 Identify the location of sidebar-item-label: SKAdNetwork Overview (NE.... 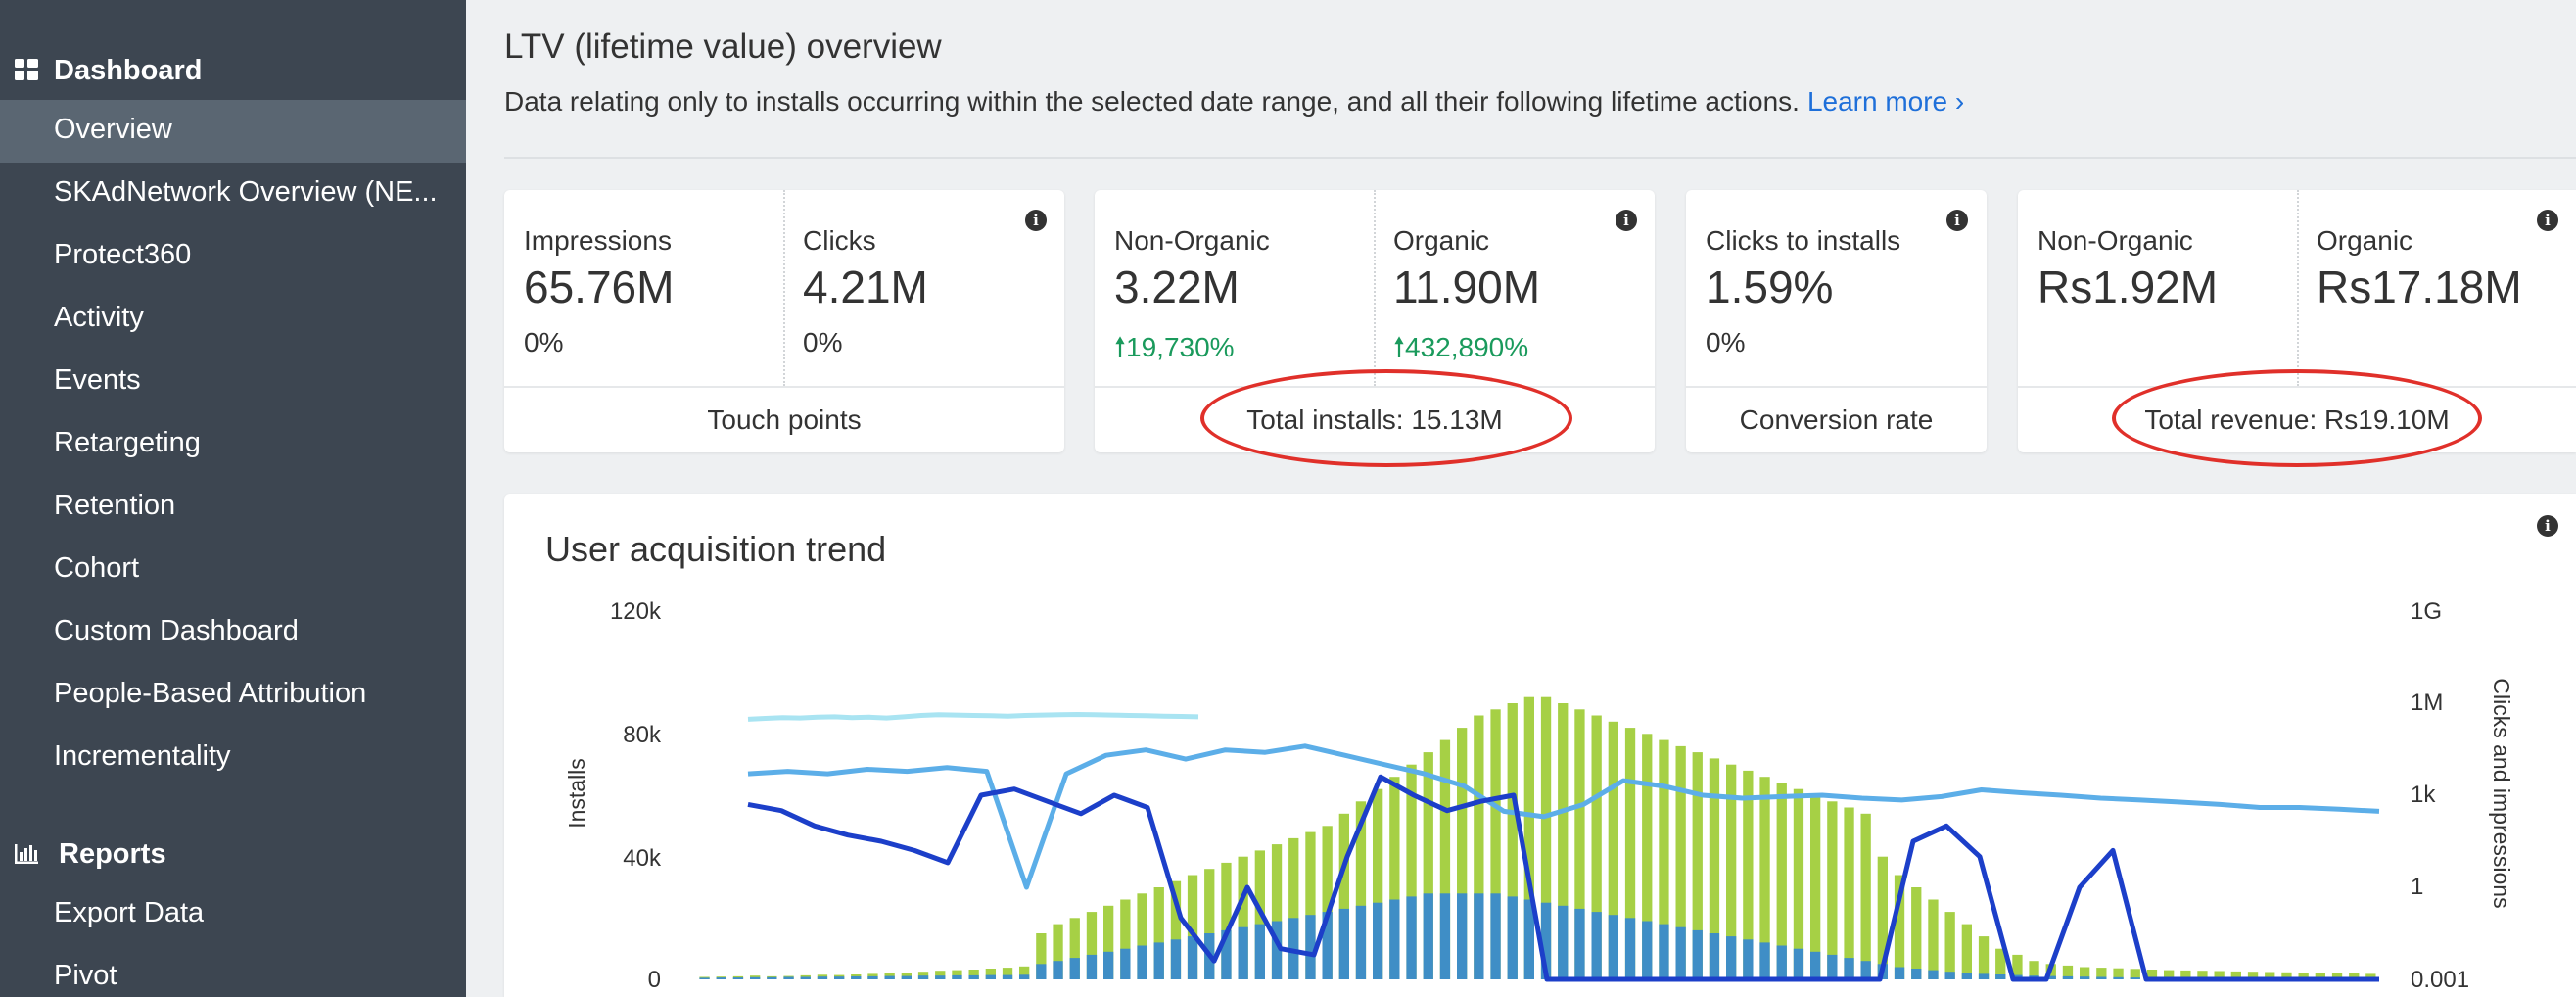
(246, 192).